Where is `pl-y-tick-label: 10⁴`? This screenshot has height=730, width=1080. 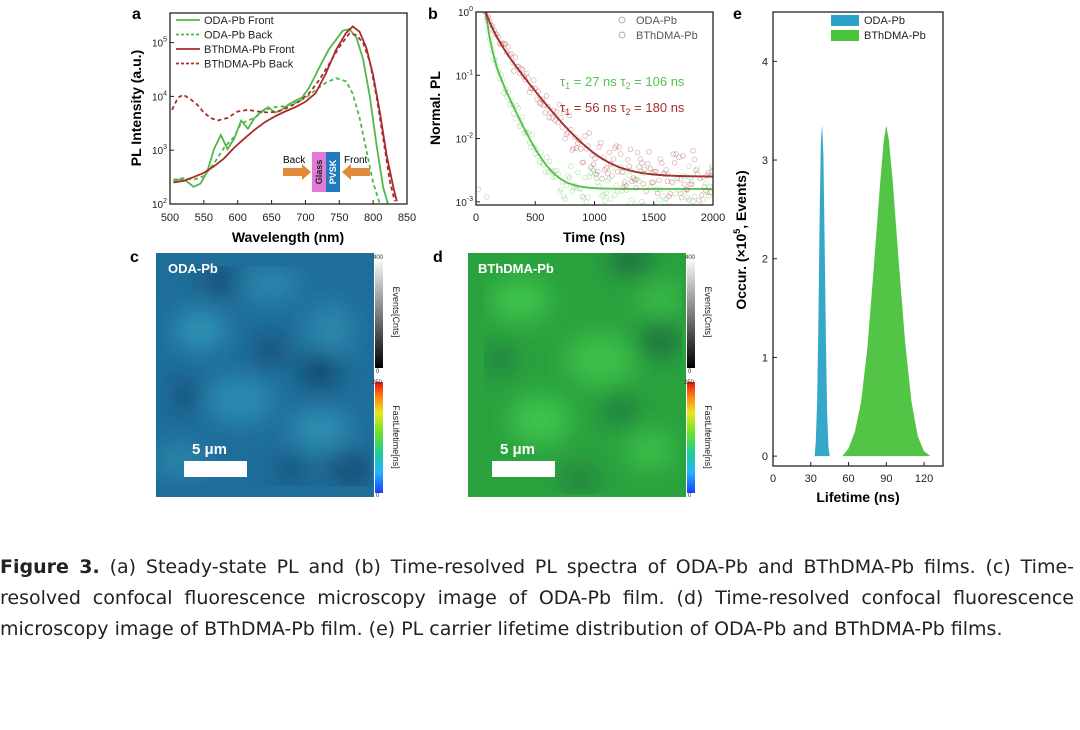
pl-y-tick-label: 10⁴ is located at coordinates (159, 96).